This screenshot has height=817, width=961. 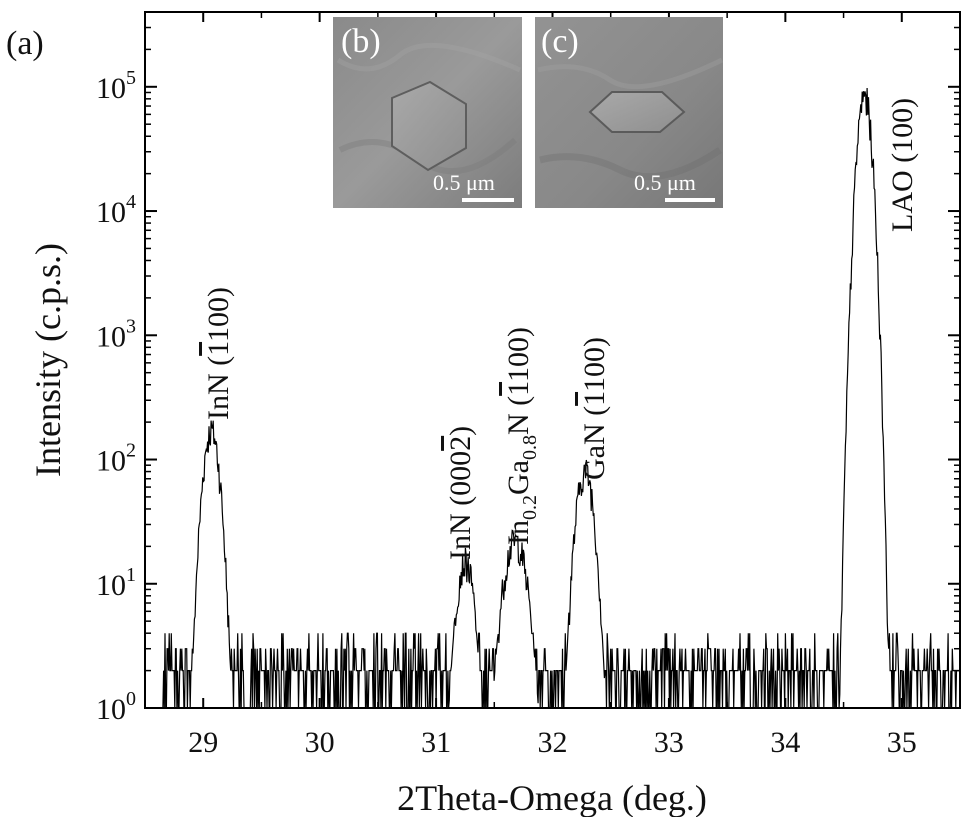 I want to click on y-tick-exponent: 0, so click(x=131, y=699).